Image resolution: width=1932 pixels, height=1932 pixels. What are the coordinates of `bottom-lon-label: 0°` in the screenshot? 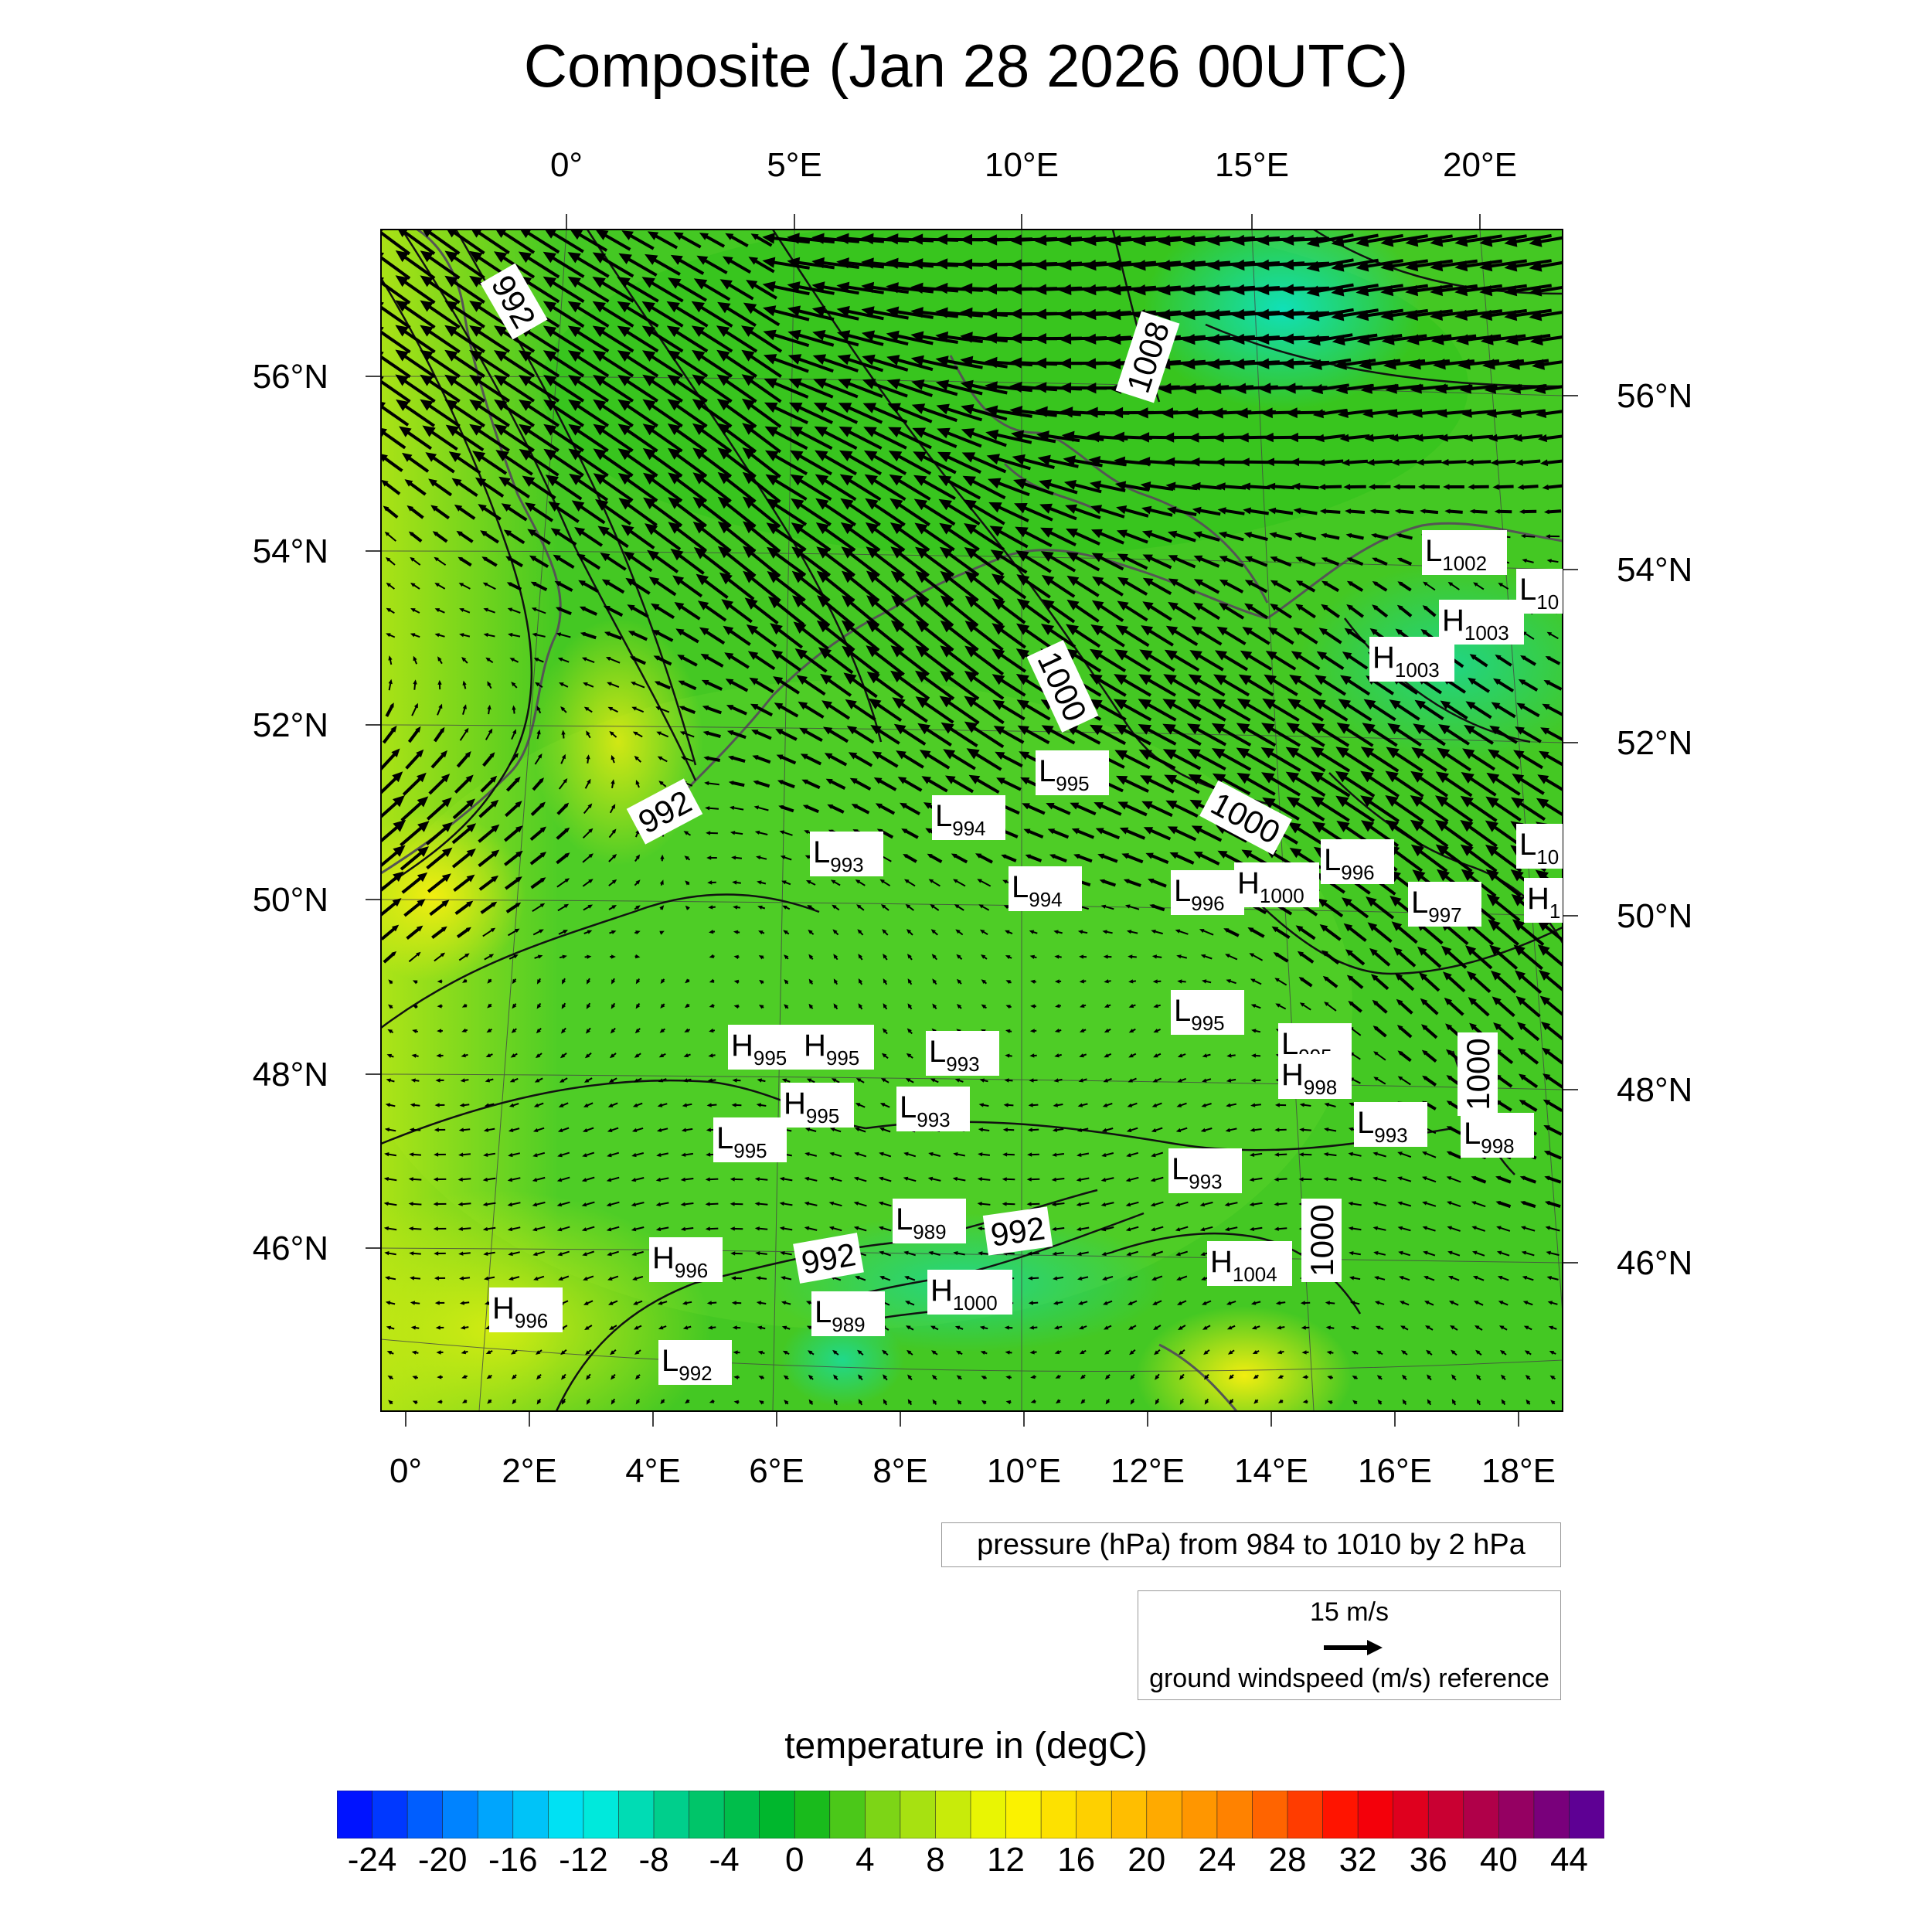 It's located at (406, 1471).